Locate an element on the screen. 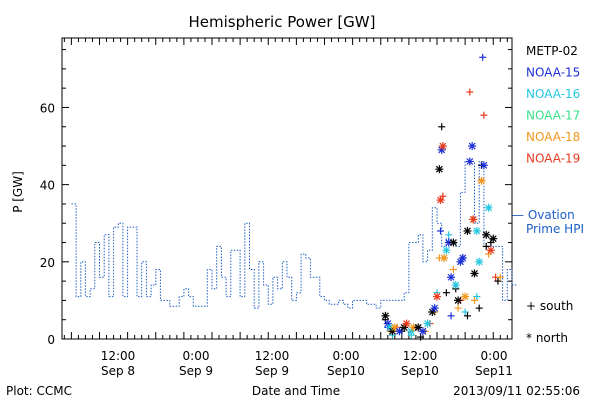 The image size is (600, 400). legend-item-noaa-15: NOAA-15 is located at coordinates (553, 73).